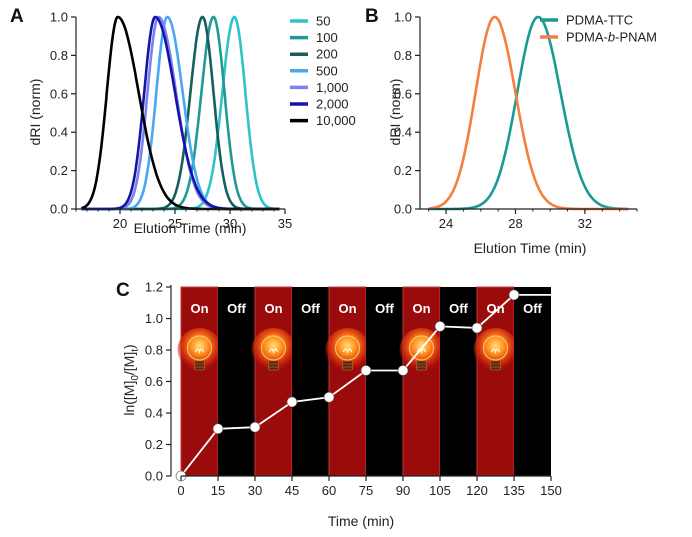 The height and width of the screenshot is (537, 692). I want to click on x-tick-label: 60, so click(329, 490).